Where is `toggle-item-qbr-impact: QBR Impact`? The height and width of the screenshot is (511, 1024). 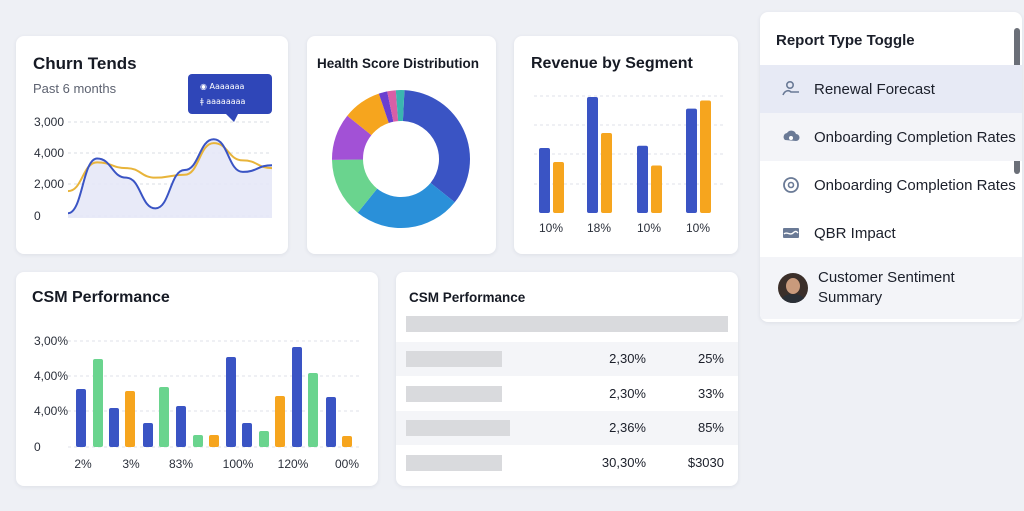 toggle-item-qbr-impact: QBR Impact is located at coordinates (891, 233).